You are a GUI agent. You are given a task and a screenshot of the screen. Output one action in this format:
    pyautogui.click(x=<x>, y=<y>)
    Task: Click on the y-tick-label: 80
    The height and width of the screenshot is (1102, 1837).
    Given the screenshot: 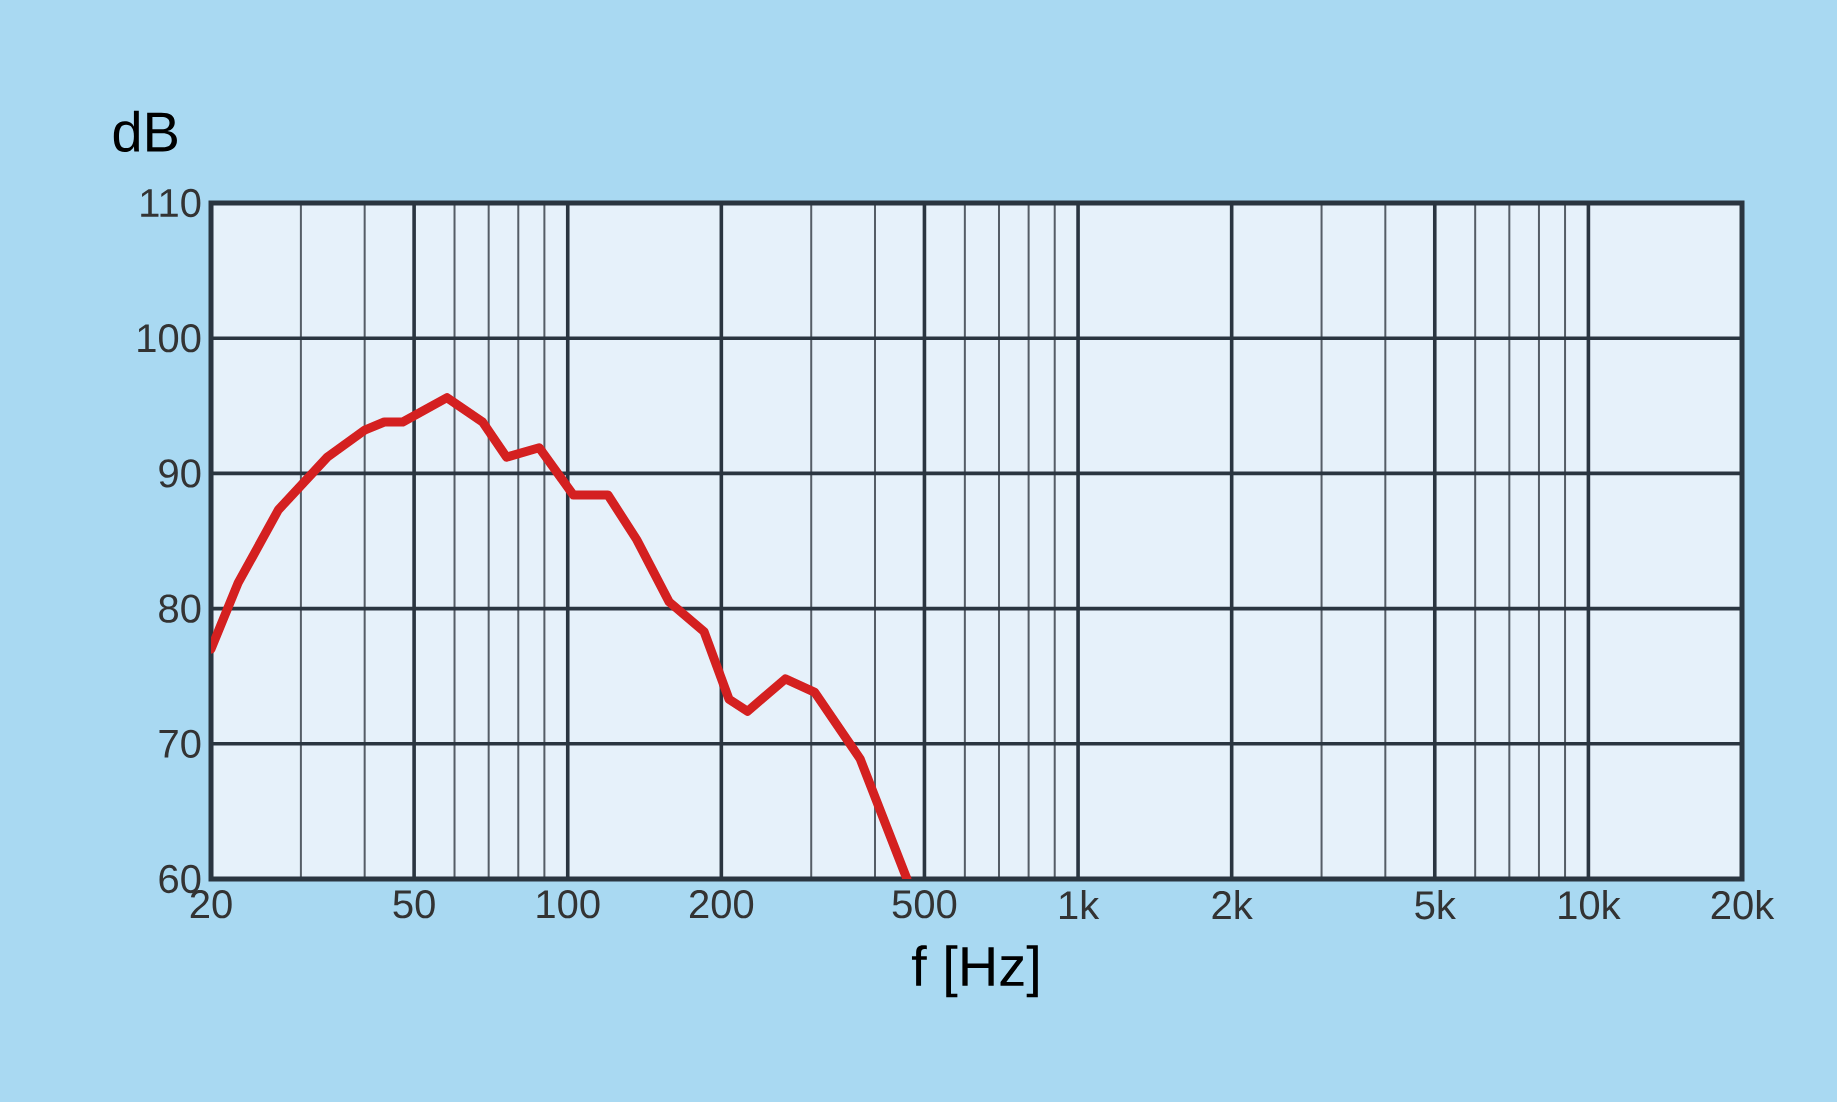 What is the action you would take?
    pyautogui.click(x=180, y=608)
    